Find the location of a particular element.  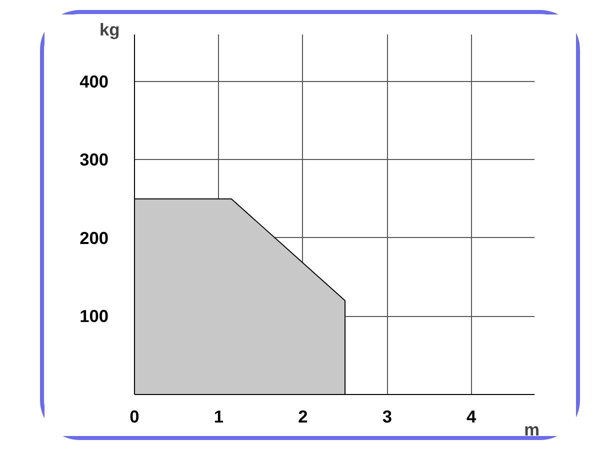

x-tick-label: 4 is located at coordinates (471, 416).